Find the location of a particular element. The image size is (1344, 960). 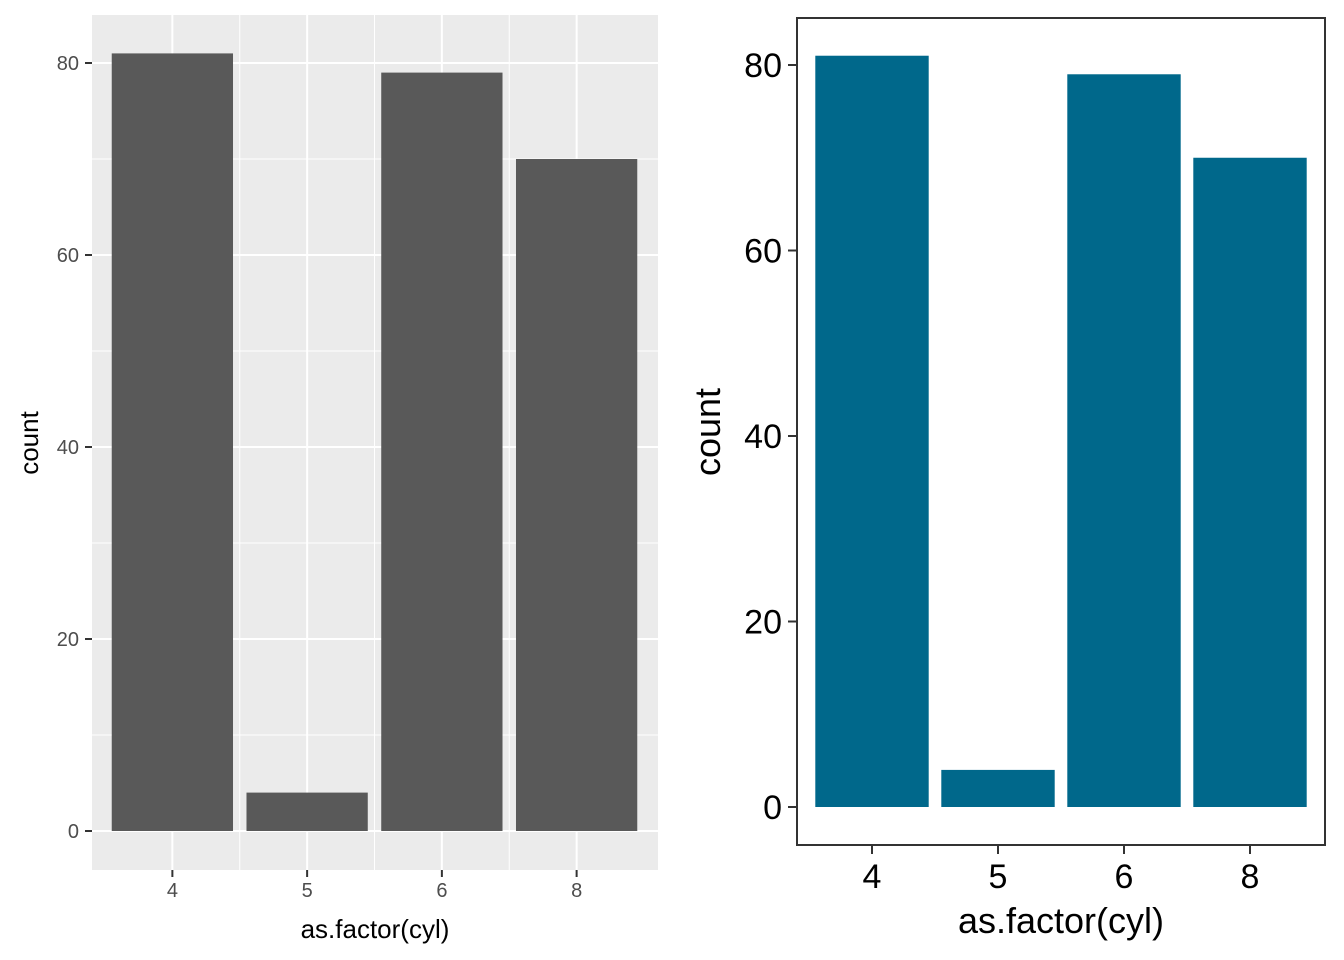

right-x-axis-title: as.factor(cyl) is located at coordinates (1061, 920).